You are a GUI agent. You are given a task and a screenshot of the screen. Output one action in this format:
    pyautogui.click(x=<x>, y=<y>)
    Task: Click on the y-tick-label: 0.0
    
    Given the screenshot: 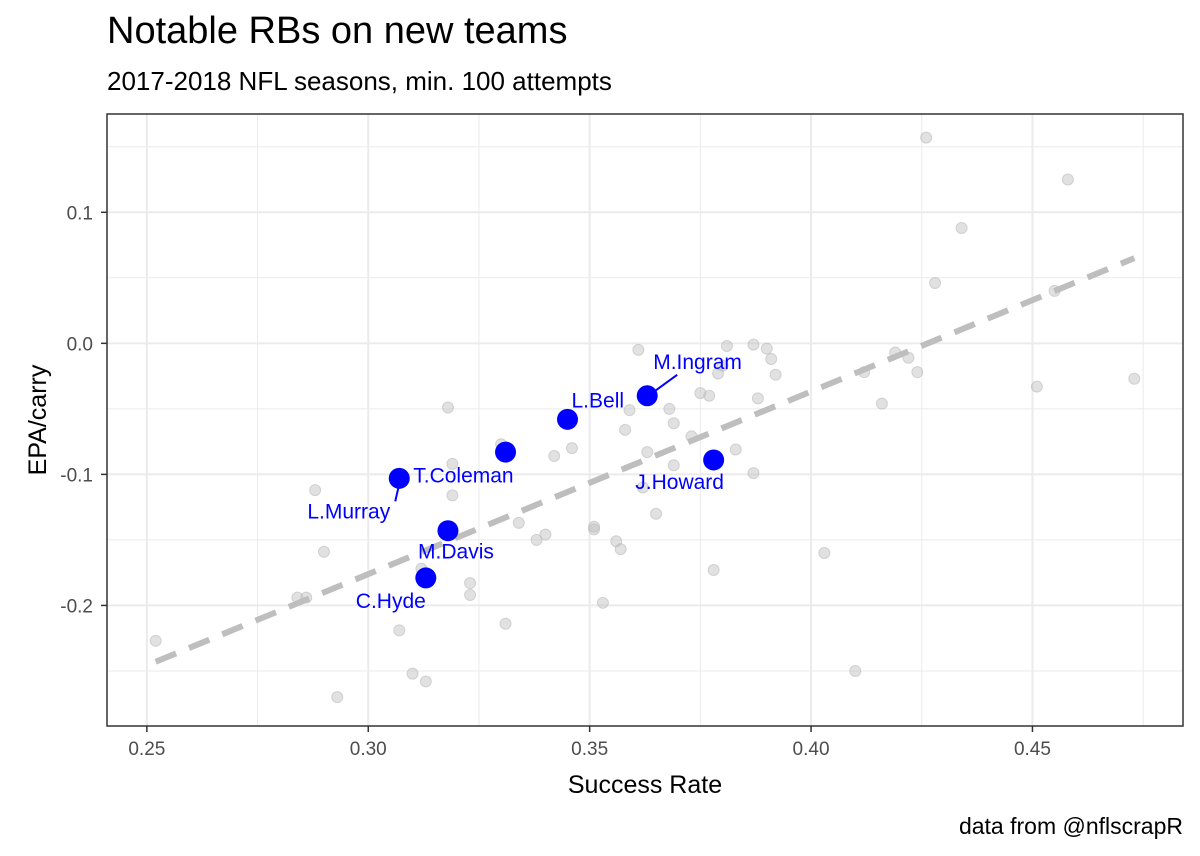 What is the action you would take?
    pyautogui.click(x=80, y=344)
    